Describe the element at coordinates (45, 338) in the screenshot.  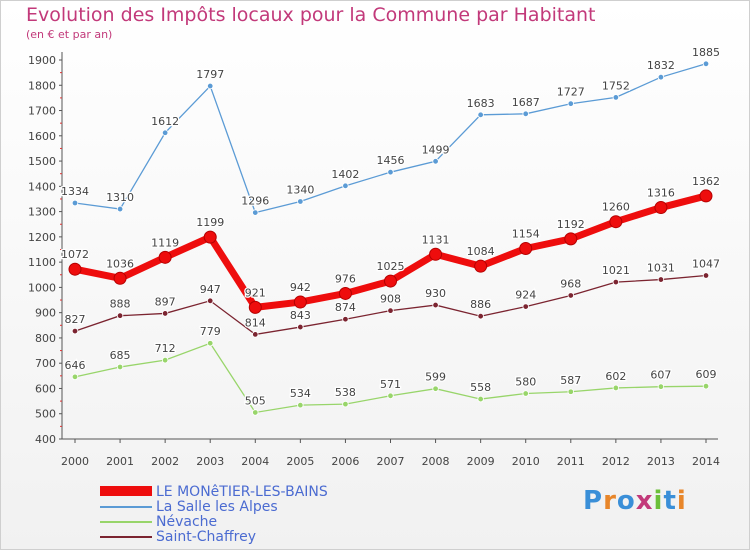
I see `y-tick-label: 800` at that location.